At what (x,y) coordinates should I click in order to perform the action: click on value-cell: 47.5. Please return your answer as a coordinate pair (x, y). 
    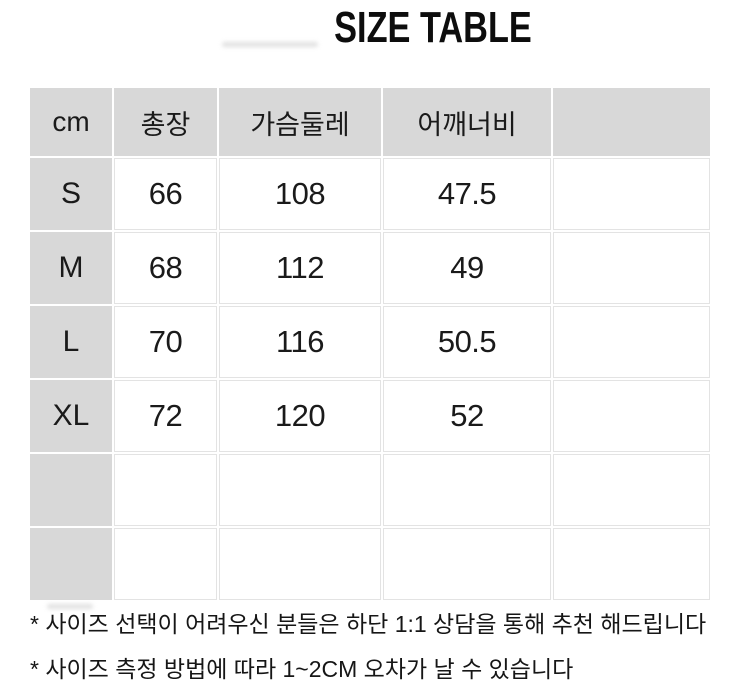
    Looking at the image, I should click on (467, 194).